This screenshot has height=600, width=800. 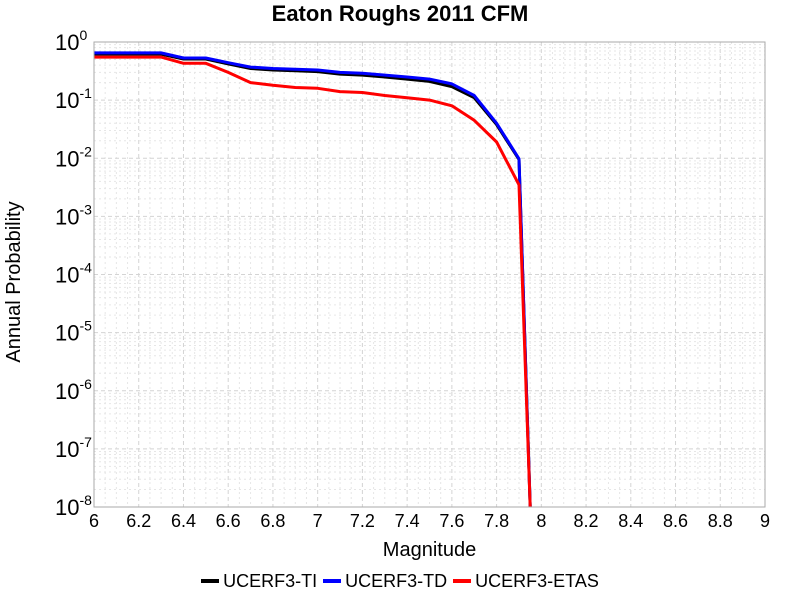 I want to click on x-tick-labels: 6 6.2 6.4 6.6 6.8 7 7.2 7.4 7.6 7.8 8 8.2 8.4 8.6 8.8 9, so click(x=429, y=521).